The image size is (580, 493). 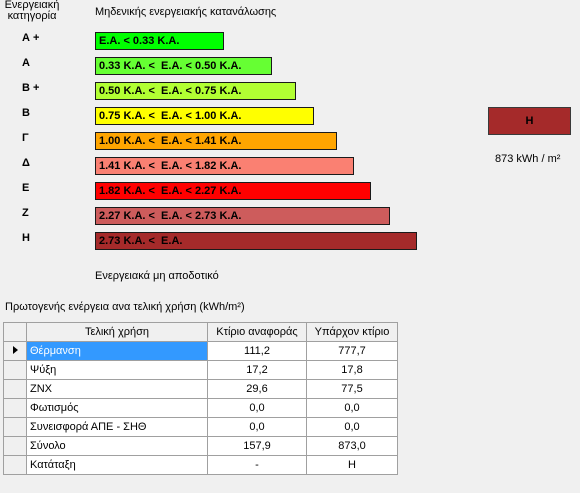 What do you see at coordinates (25, 138) in the screenshot?
I see `category-label: Γ` at bounding box center [25, 138].